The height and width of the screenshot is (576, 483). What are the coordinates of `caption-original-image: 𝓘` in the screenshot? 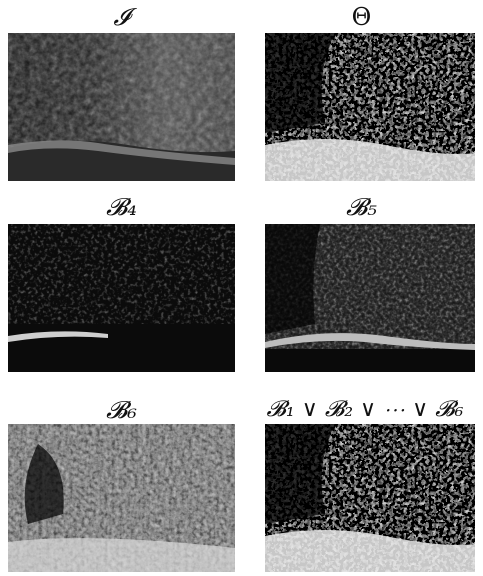 It's located at (121, 17).